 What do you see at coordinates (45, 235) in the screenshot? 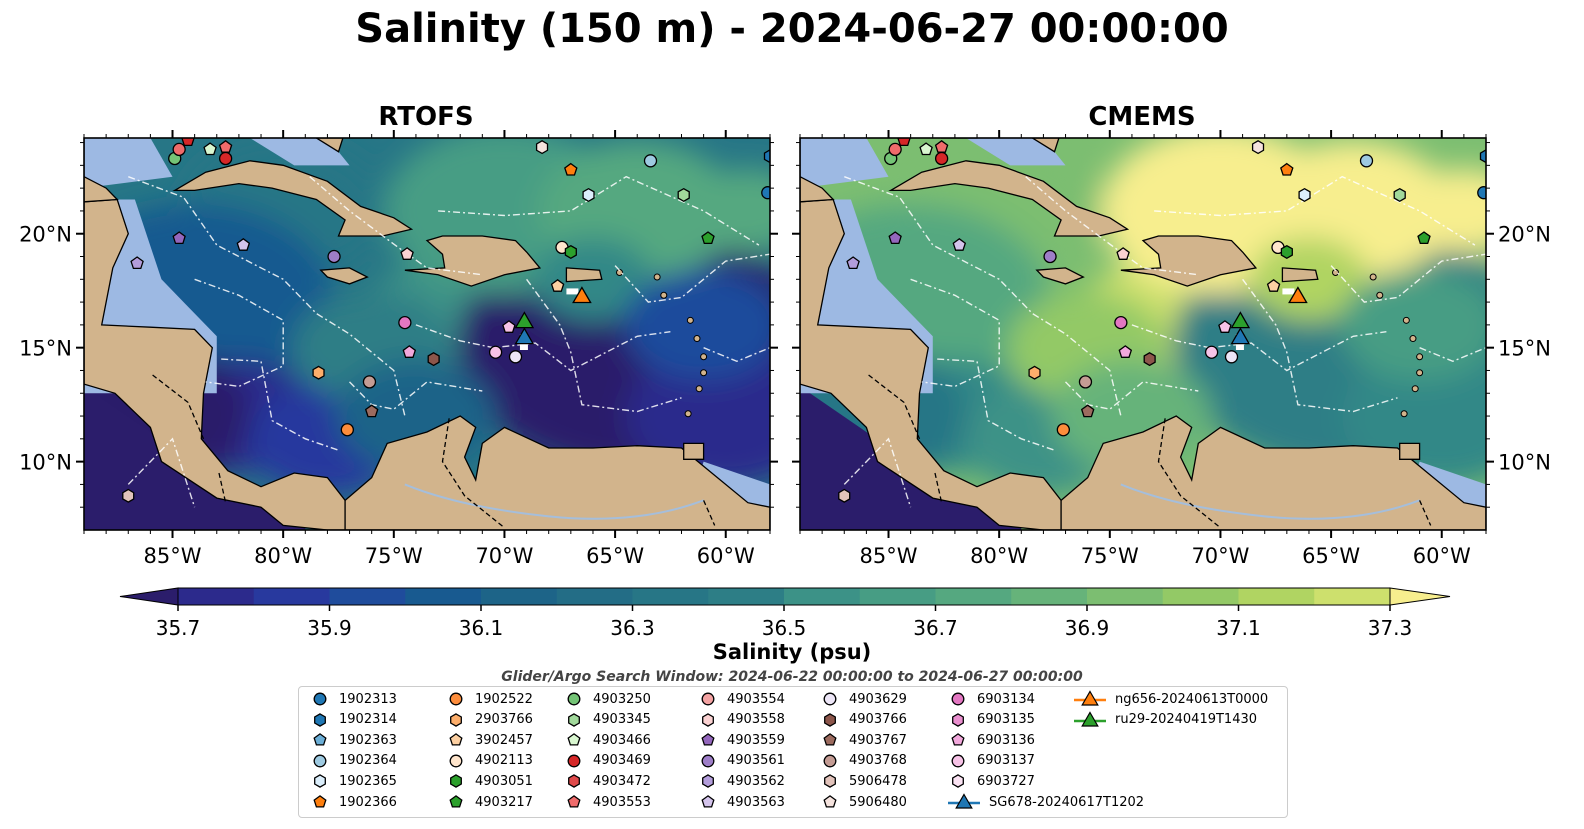
I see `lat-tick-label: 20°N` at bounding box center [45, 235].